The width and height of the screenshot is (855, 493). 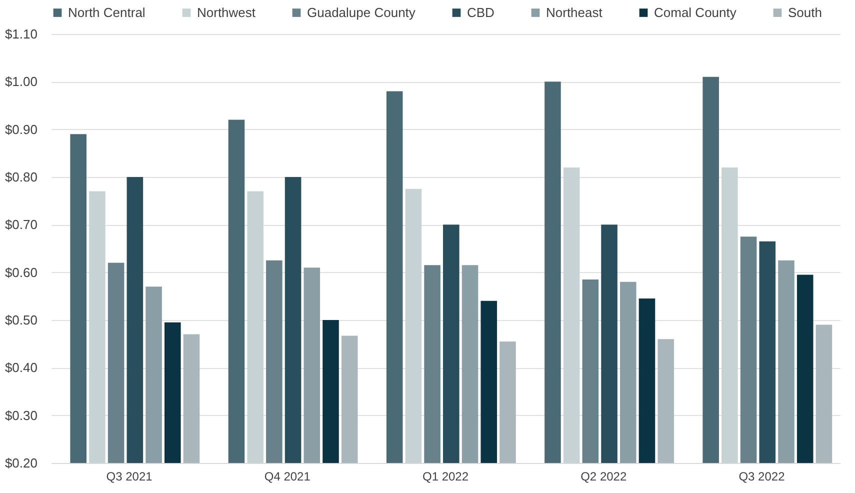 What do you see at coordinates (226, 12) in the screenshot?
I see `legend-label: Northwest` at bounding box center [226, 12].